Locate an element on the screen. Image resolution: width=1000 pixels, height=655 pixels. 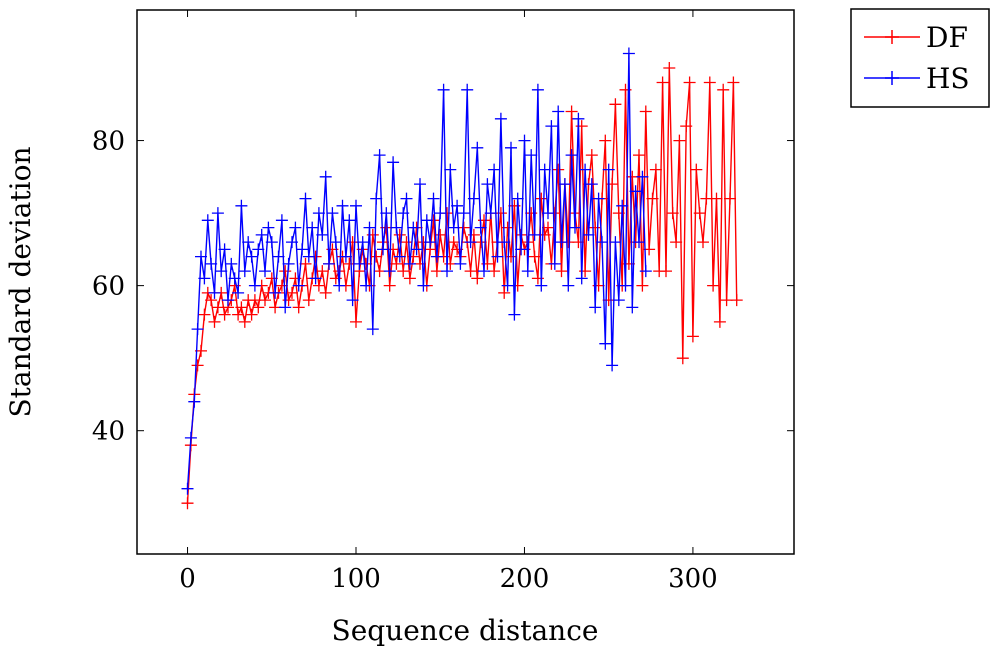
legend: DF HS is located at coordinates (920, 58).